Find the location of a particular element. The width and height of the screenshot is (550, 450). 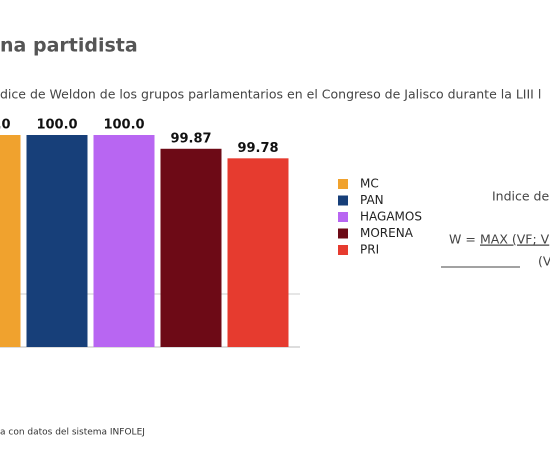

value-label: 99.78 is located at coordinates (257, 148).